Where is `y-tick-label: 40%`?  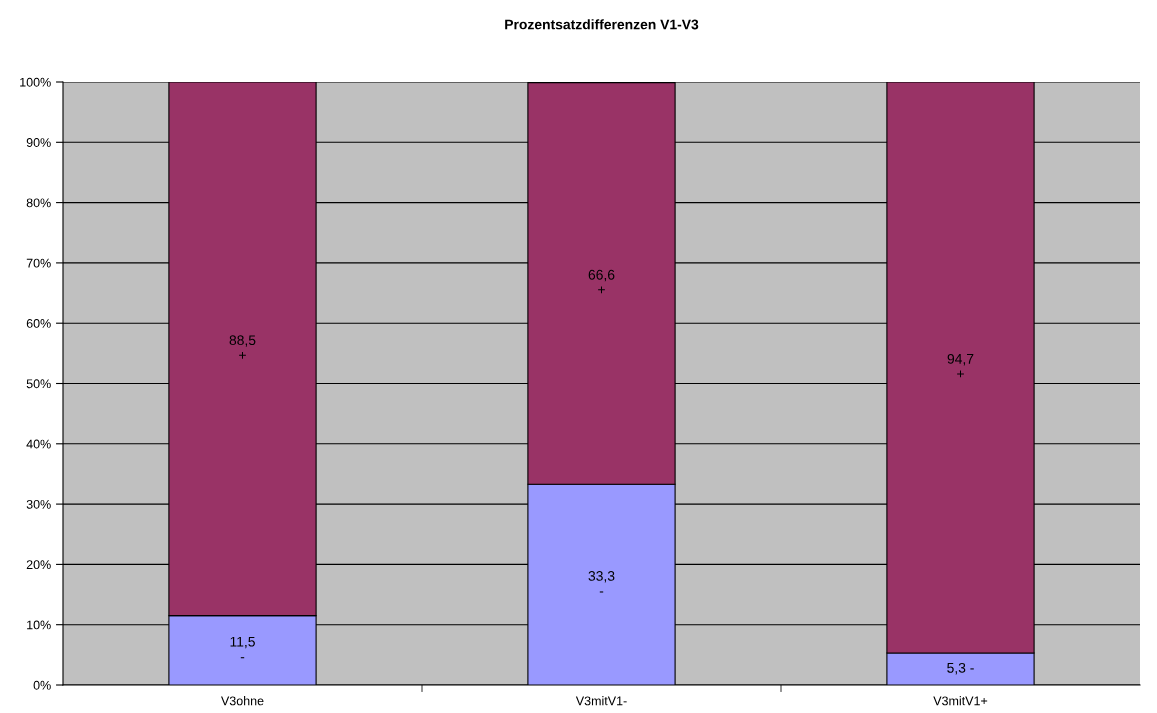
y-tick-label: 40% is located at coordinates (38, 444).